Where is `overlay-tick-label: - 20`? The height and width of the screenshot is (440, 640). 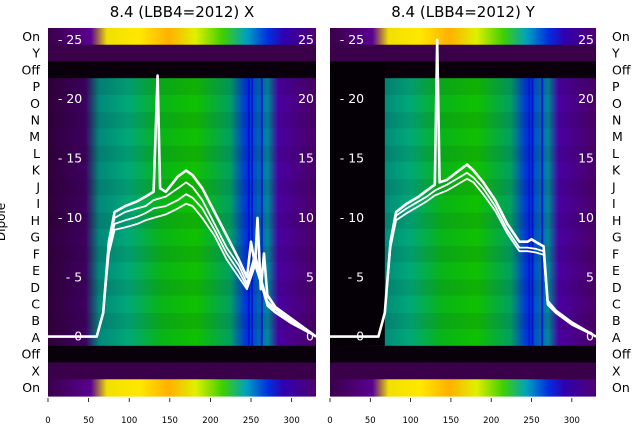
overlay-tick-label: - 20 is located at coordinates (70, 98).